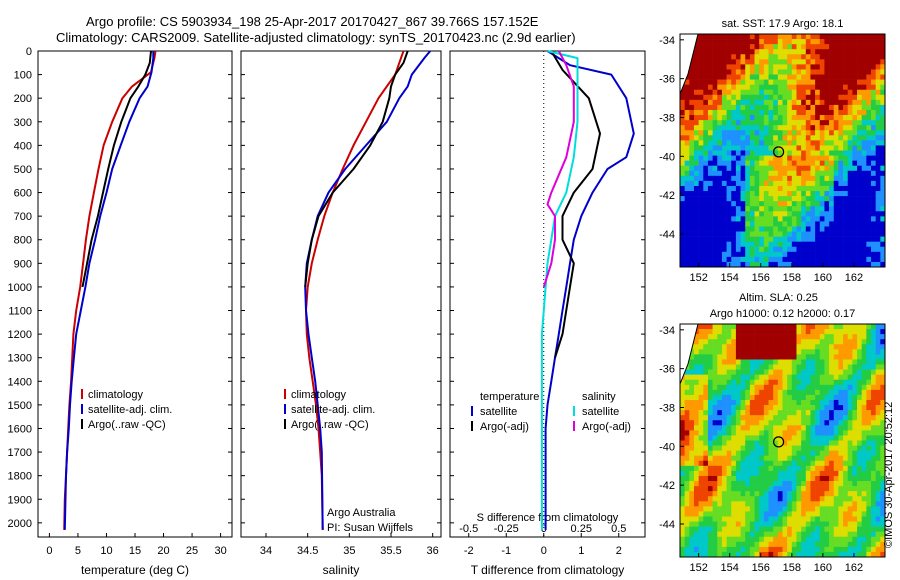 This screenshot has width=900, height=580. Describe the element at coordinates (667, 486) in the screenshot. I see `map-y-tick-label: -42` at that location.